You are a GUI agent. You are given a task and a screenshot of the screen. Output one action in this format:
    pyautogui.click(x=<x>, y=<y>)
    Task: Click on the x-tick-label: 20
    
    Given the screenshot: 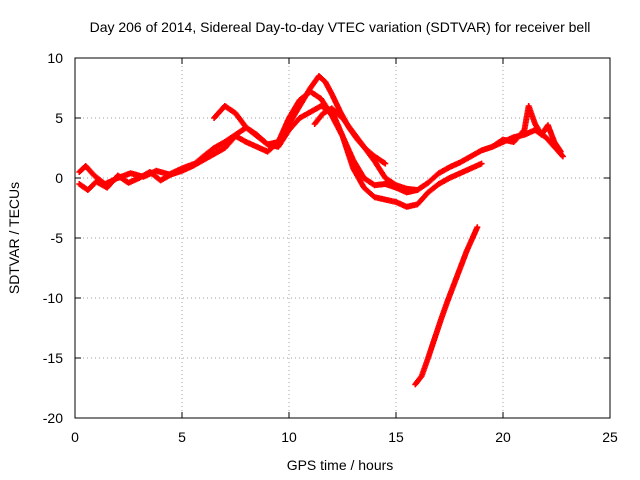 What is the action you would take?
    pyautogui.click(x=503, y=437)
    